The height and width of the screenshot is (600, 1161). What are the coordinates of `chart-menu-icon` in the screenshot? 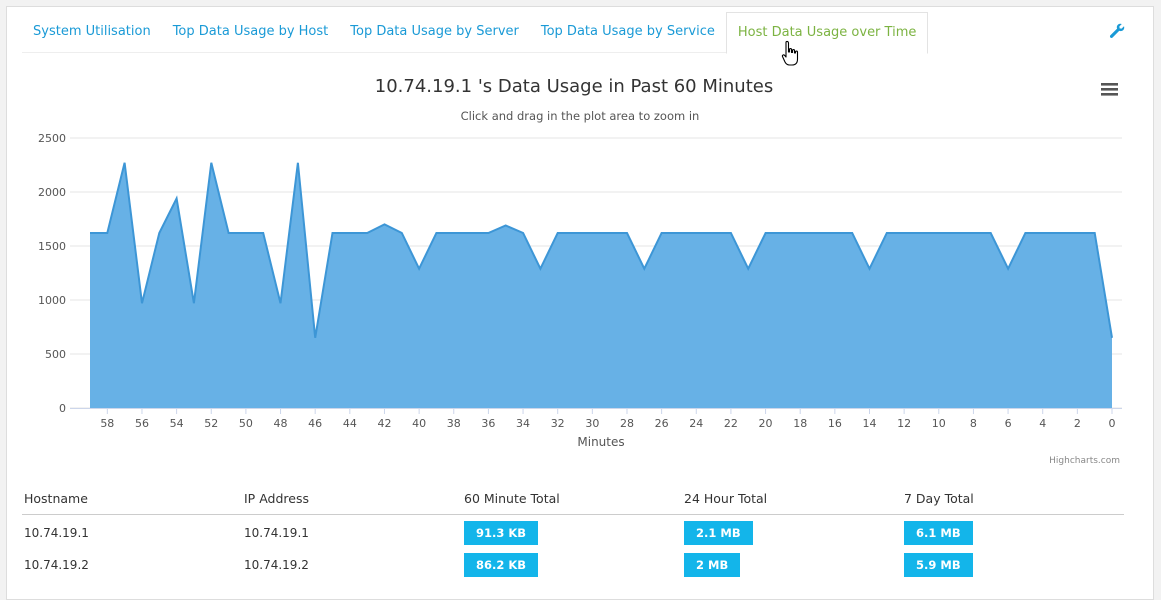 It's located at (1109, 89).